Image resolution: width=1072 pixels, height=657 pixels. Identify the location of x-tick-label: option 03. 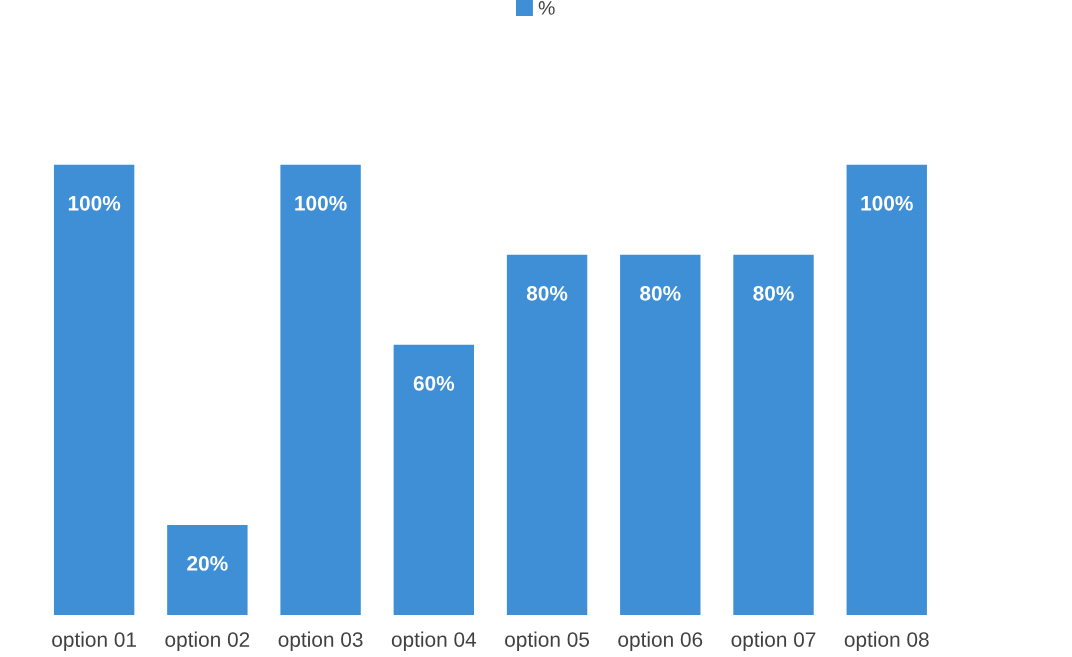
(320, 641).